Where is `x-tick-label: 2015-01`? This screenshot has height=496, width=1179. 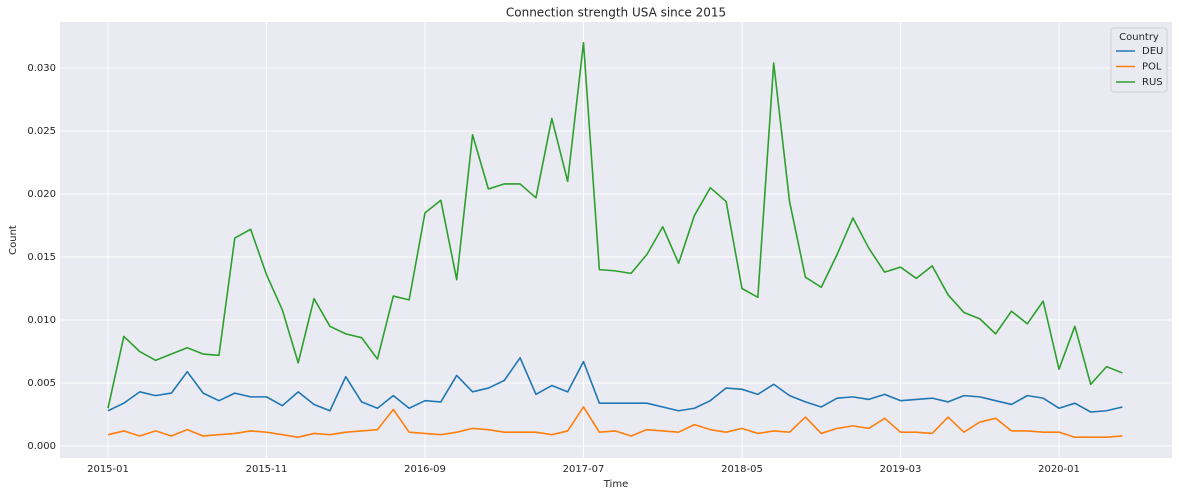 x-tick-label: 2015-01 is located at coordinates (108, 469).